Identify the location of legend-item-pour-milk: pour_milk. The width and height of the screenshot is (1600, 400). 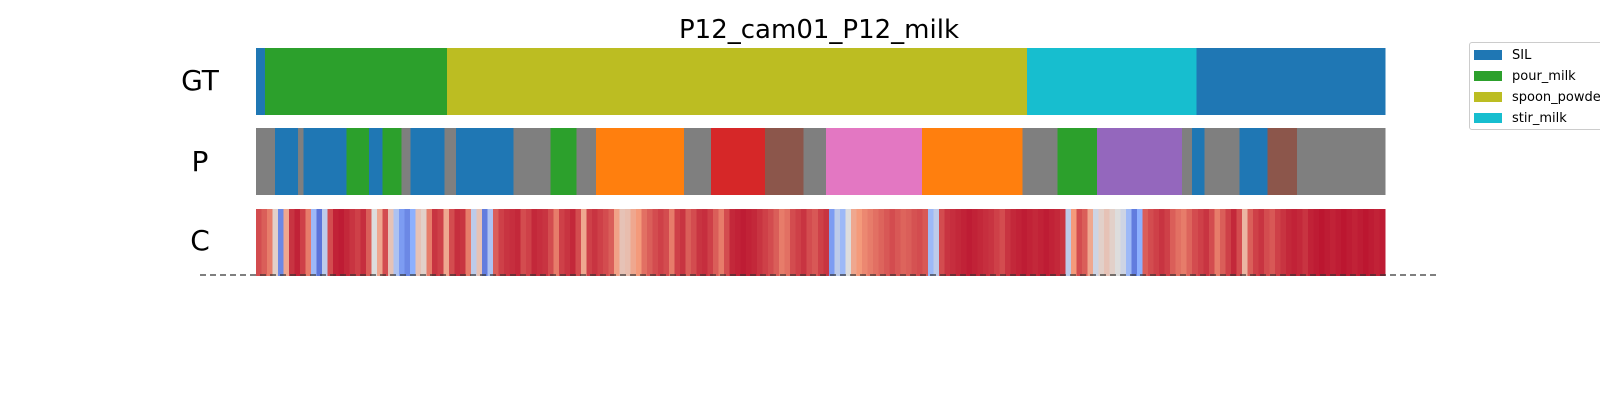
(1525, 76).